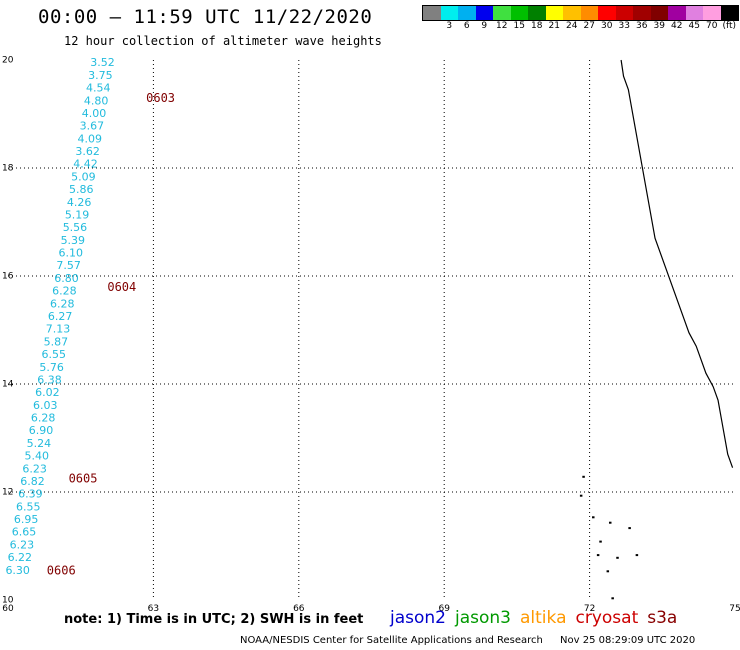 The image size is (740, 650). What do you see at coordinates (502, 26) in the screenshot?
I see `legend-label: 12` at bounding box center [502, 26].